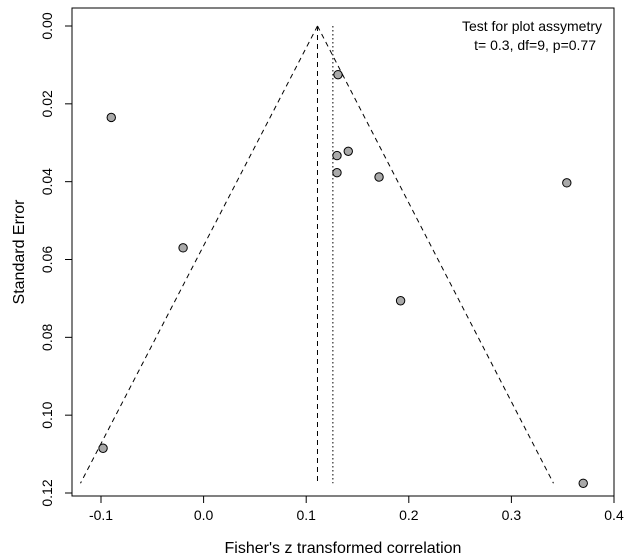 This screenshot has width=630, height=560. Describe the element at coordinates (535, 45) in the screenshot. I see `annotation-stats: t= 0.3, df=9, p=0.77` at that location.